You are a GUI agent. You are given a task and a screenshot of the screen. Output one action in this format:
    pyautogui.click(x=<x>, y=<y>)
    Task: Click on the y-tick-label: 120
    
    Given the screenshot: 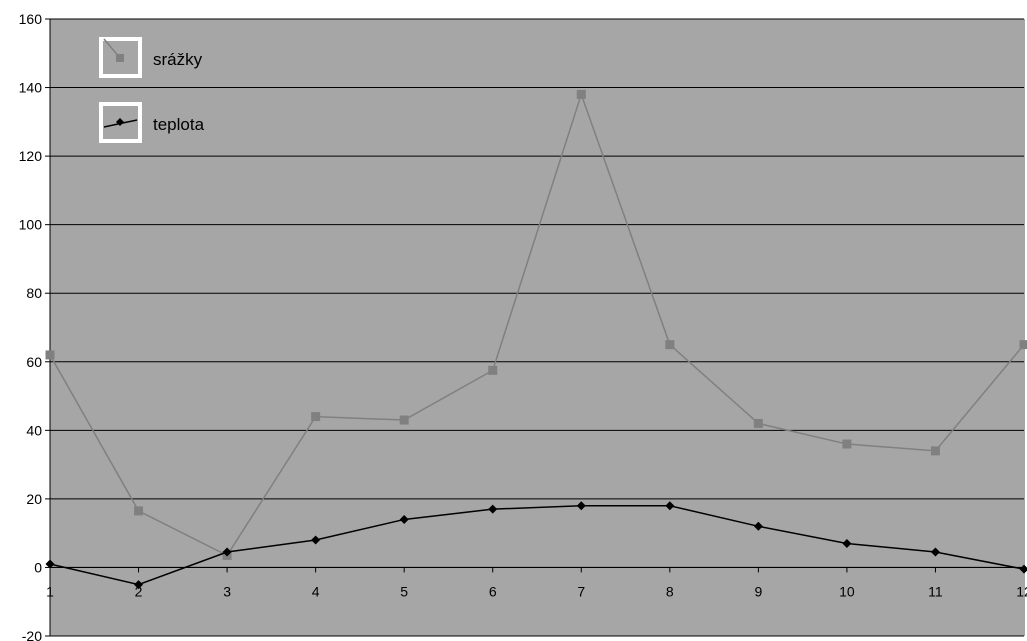 What is the action you would take?
    pyautogui.click(x=31, y=156)
    